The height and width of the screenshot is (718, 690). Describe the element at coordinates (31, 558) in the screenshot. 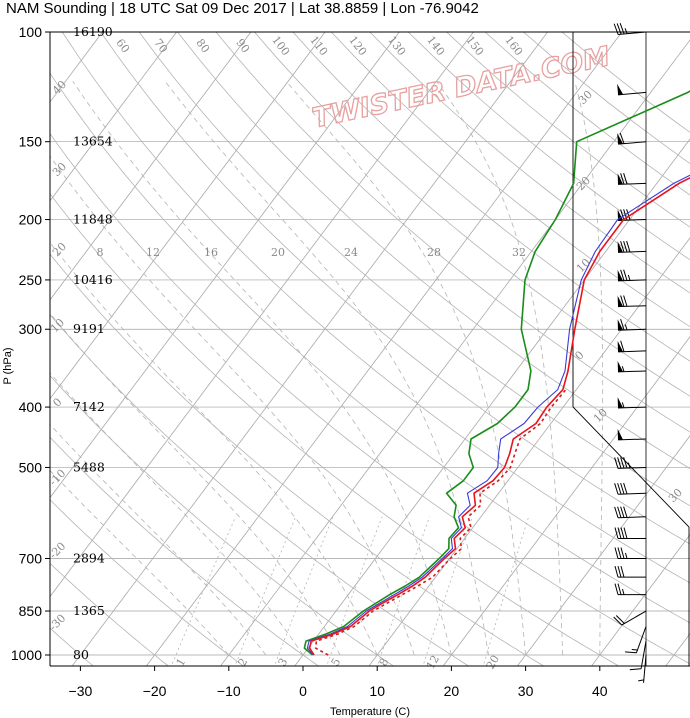

I see `y-tick-label: 700` at that location.